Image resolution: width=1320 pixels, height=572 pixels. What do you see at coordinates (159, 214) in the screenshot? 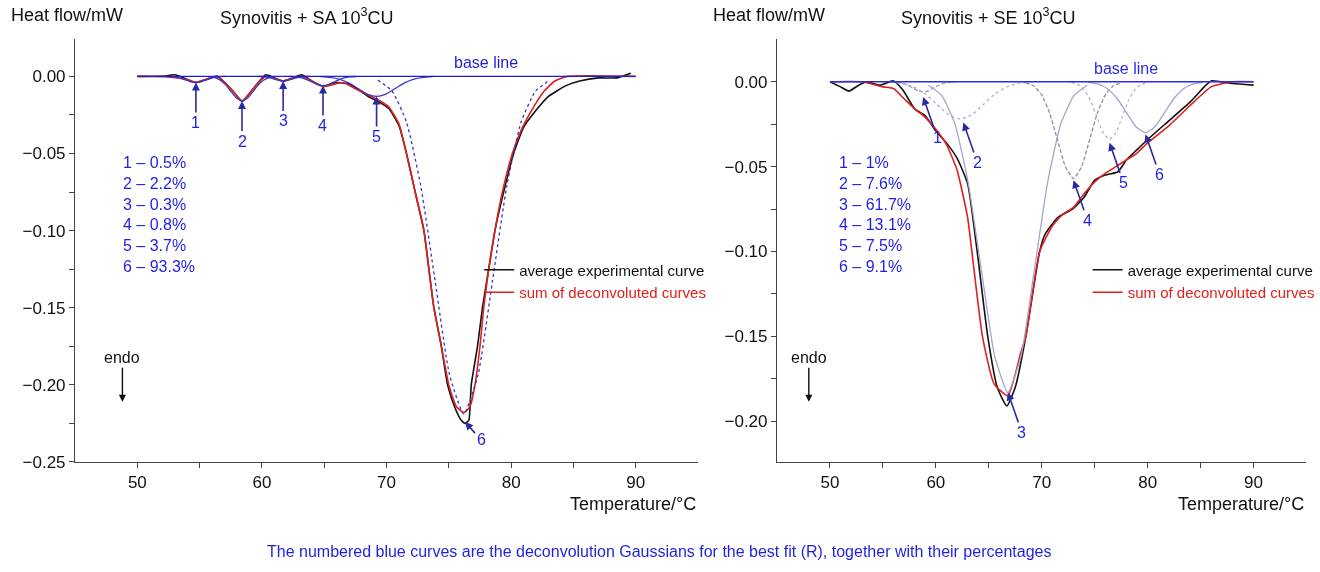
I see `annotation: 1 – 0.5% 2 – 2.2% 3 – 0.3% 4 – 0.8% 5 – 3.7% 6 – 93.3%` at bounding box center [159, 214].